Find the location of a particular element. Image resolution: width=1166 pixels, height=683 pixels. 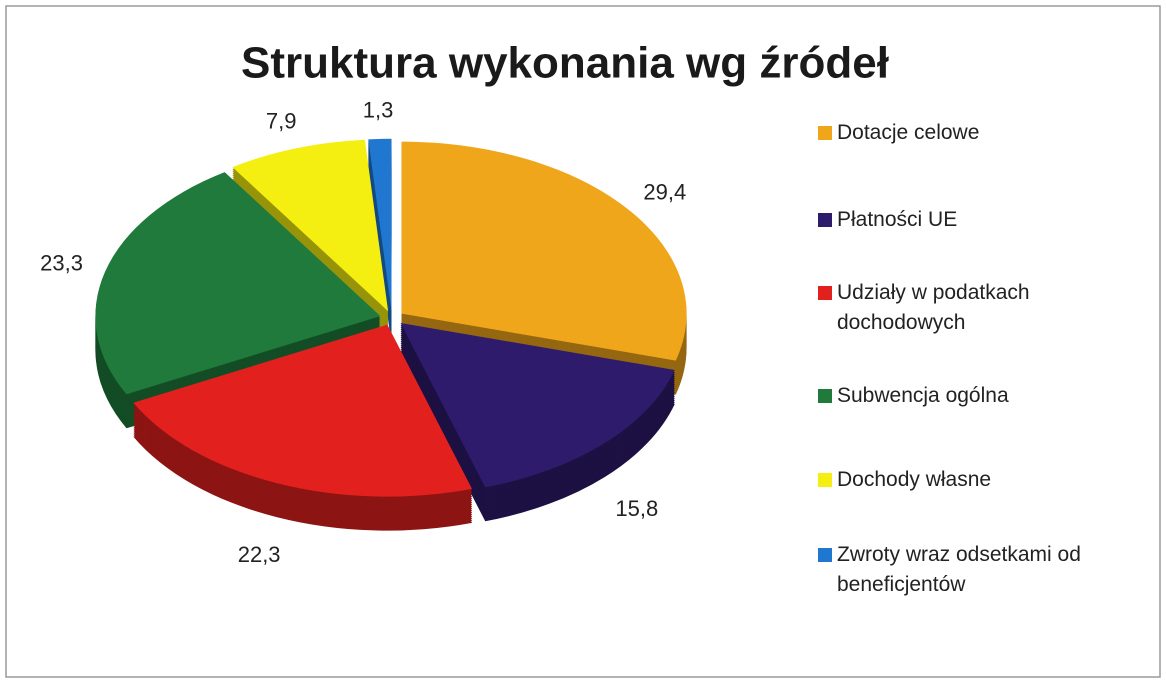

legend-item: Dochody własne is located at coordinates (962, 480).